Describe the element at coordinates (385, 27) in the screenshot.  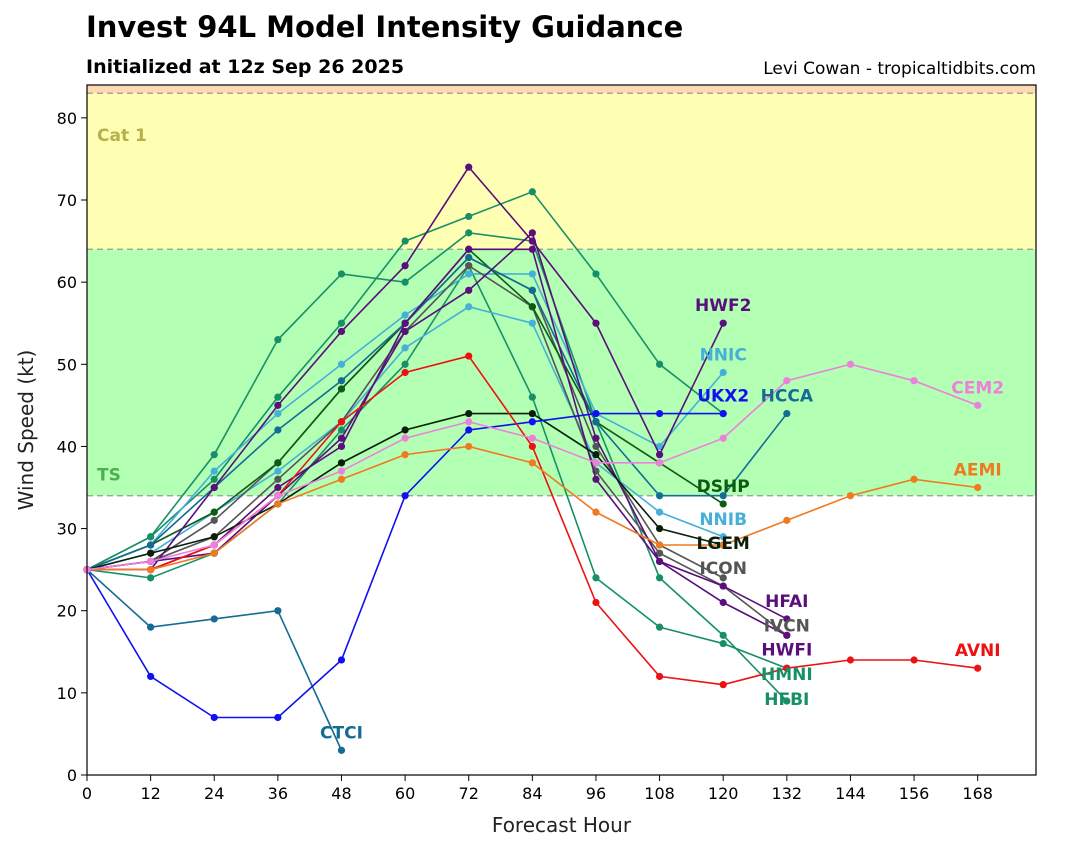
I see `chart-title: Invest 94L Model Intensity Guidance` at that location.